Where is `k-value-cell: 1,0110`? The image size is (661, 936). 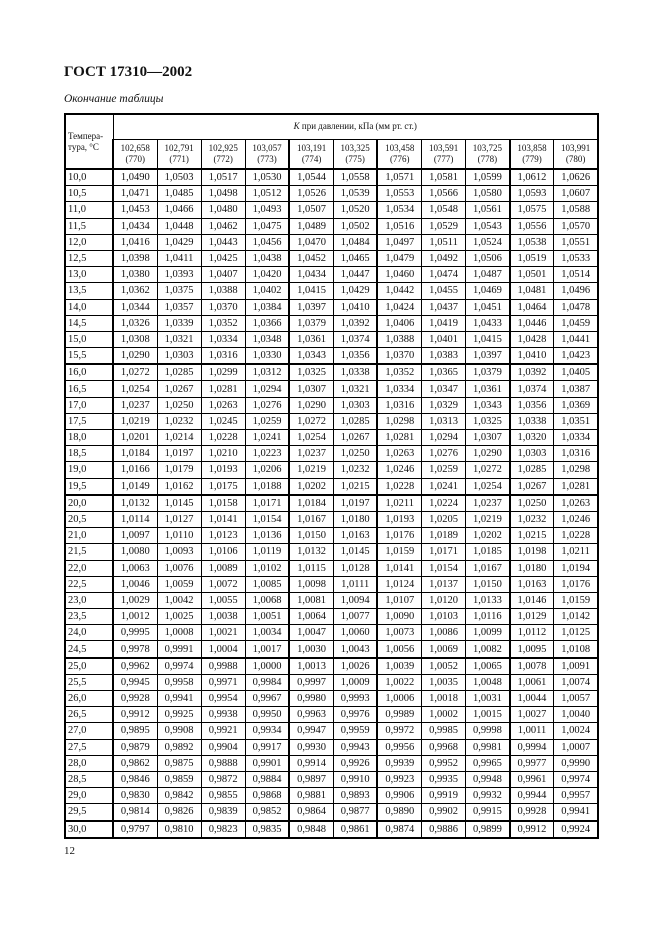
k-value-cell: 1,0110 is located at coordinates (179, 536).